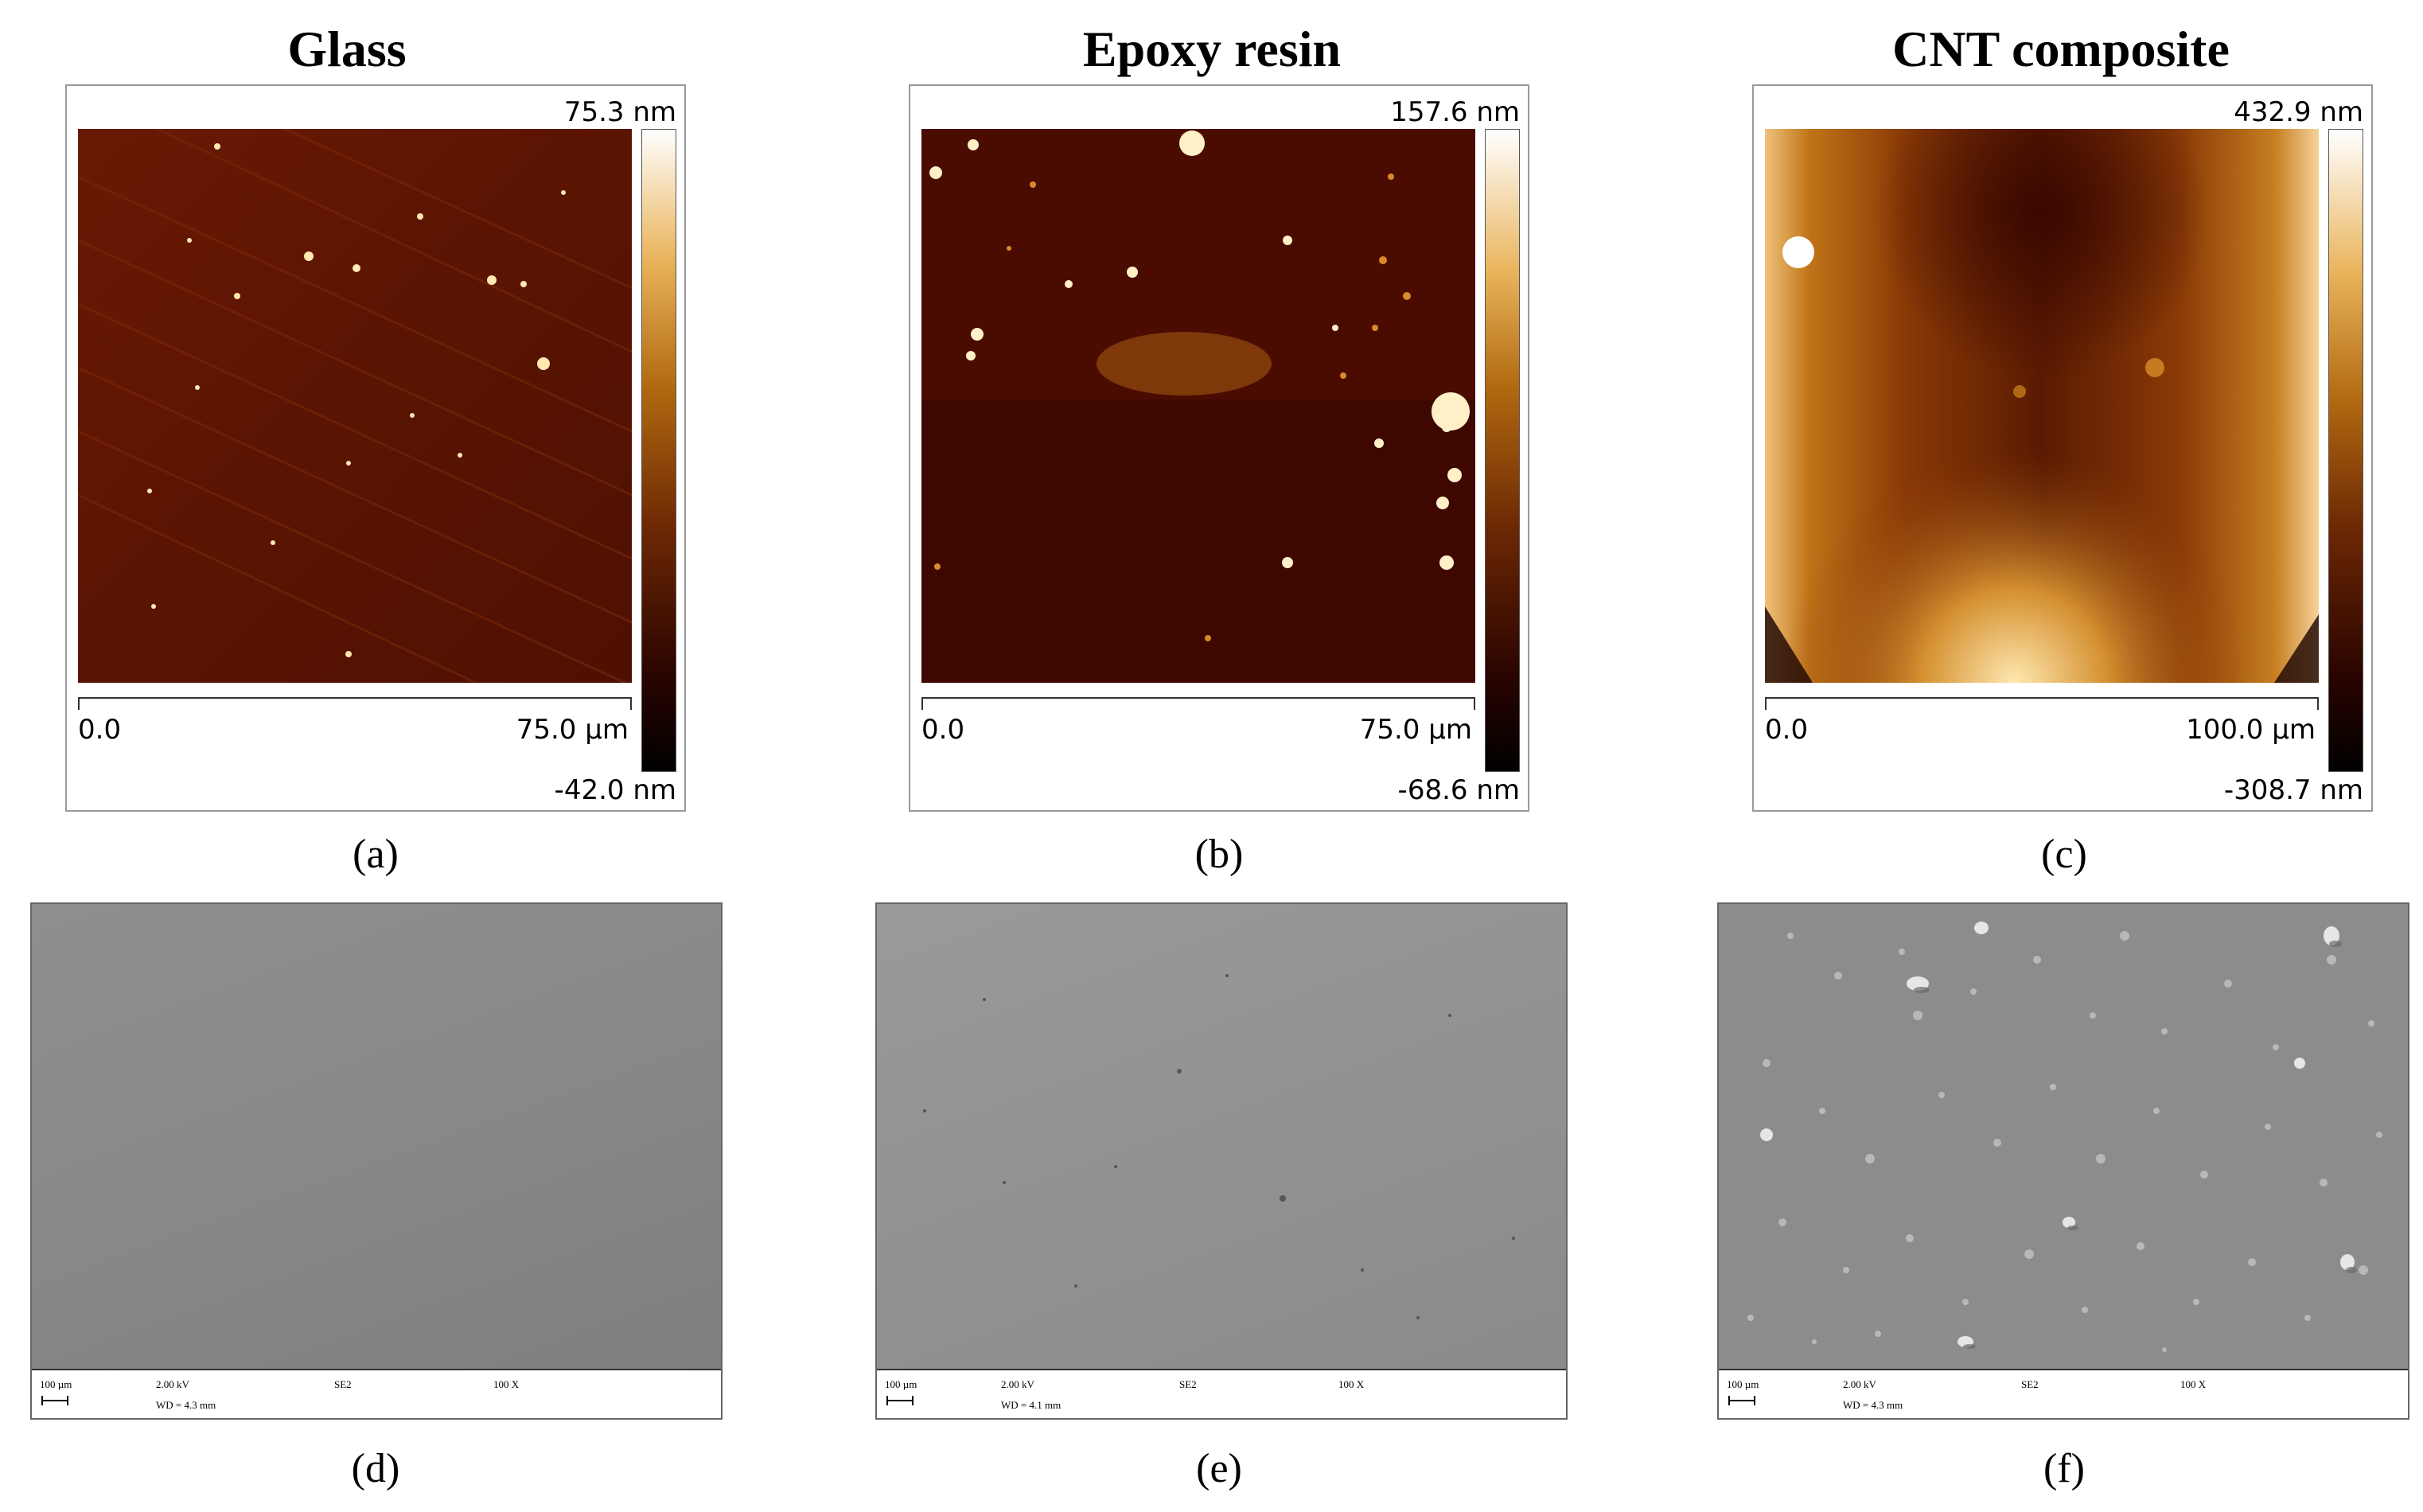 The height and width of the screenshot is (1512, 2423). Describe the element at coordinates (2061, 49) in the screenshot. I see `afm-title-cnt: CNT composite` at that location.